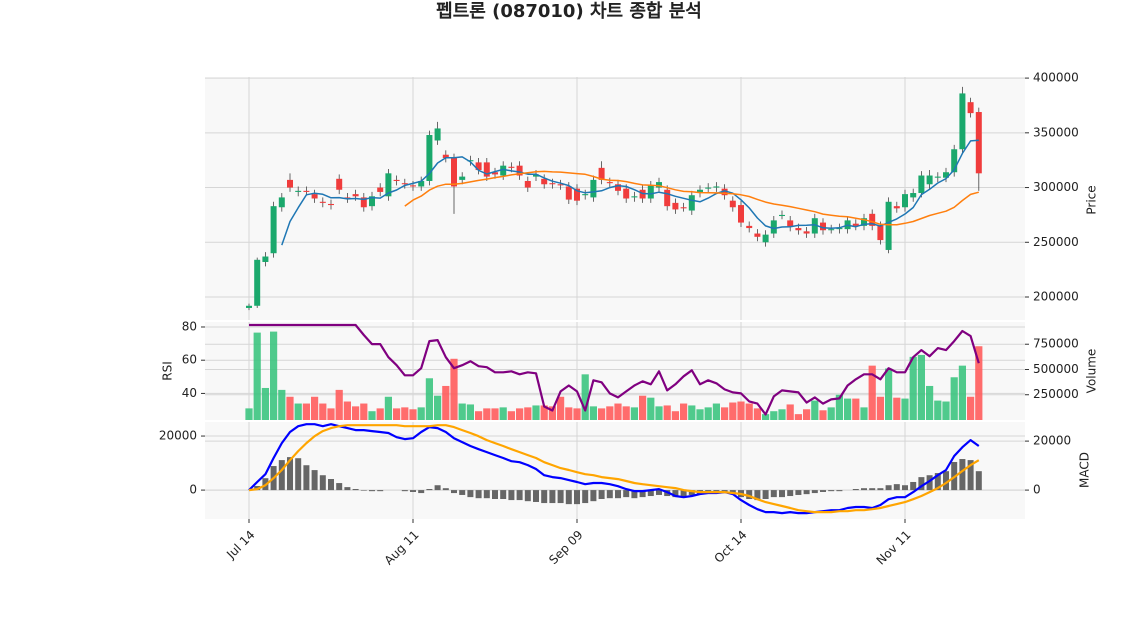 This screenshot has width=1138, height=636. Describe the element at coordinates (894, 548) in the screenshot. I see `x-tick-label: Nov 11` at that location.